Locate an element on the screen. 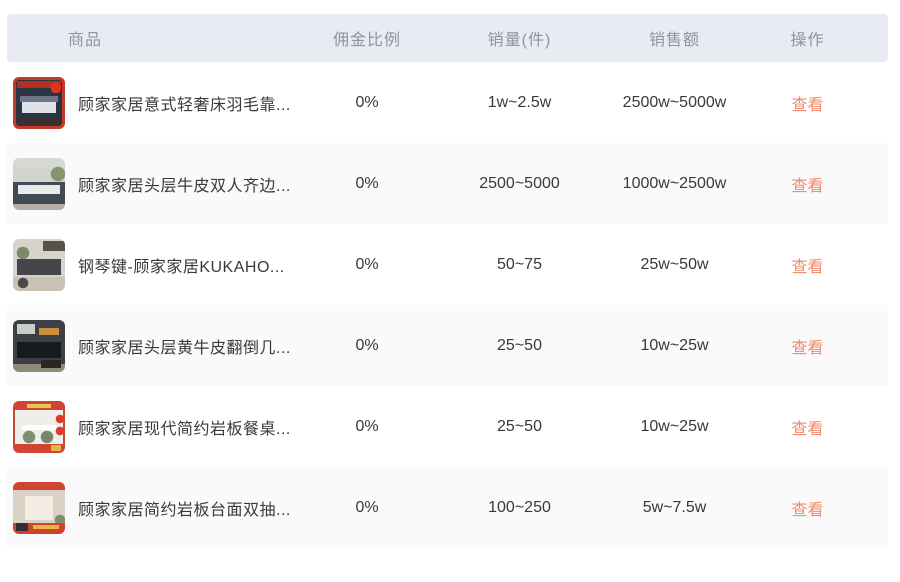 The image size is (900, 582). revenue-value: 25w~50w is located at coordinates (674, 264).